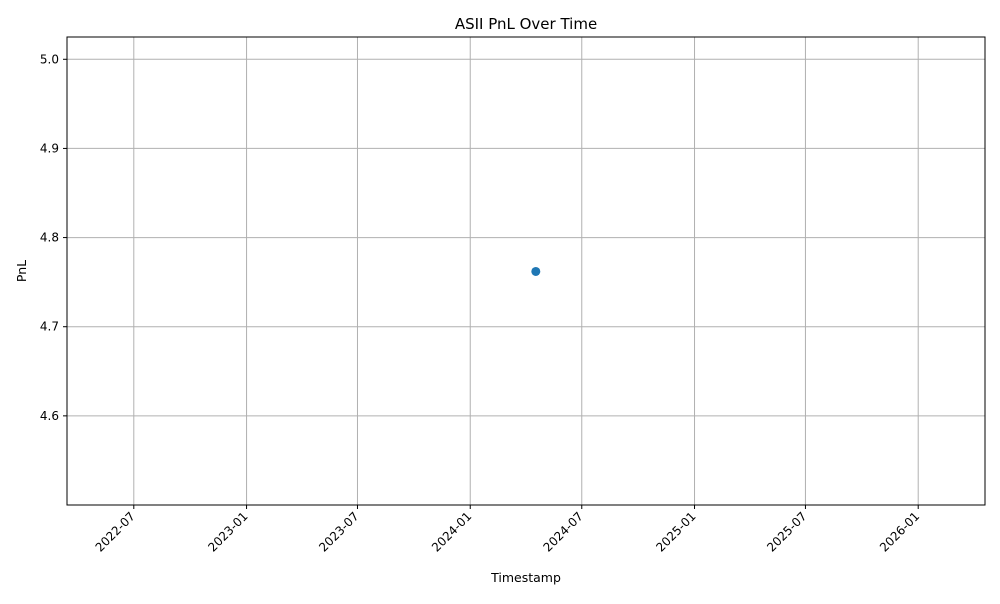 Image resolution: width=1000 pixels, height=604 pixels. Describe the element at coordinates (49, 148) in the screenshot. I see `y-tick-label: 4.9` at that location.